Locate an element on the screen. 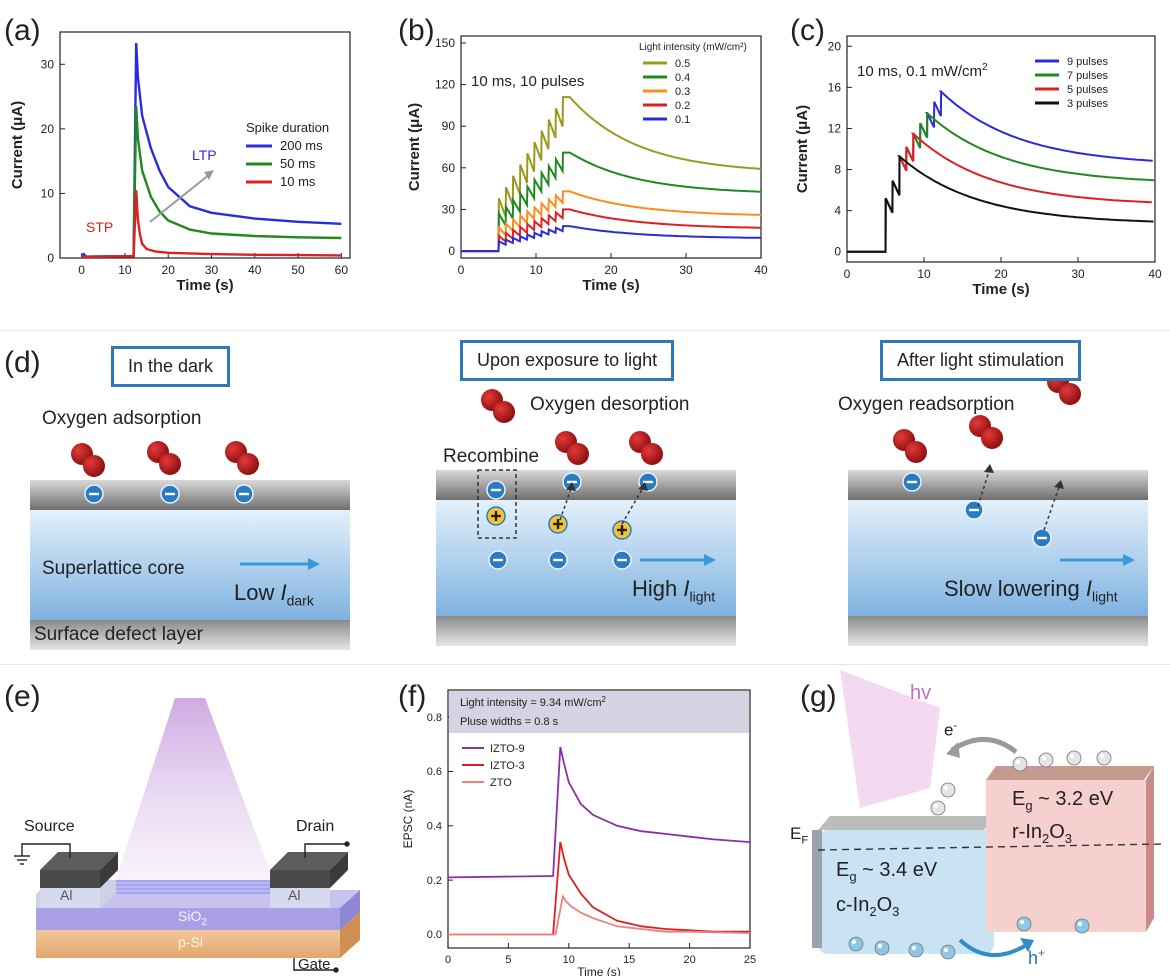 Image resolution: width=1170 pixels, height=976 pixels. annotation-ltp: LTP is located at coordinates (204, 155).